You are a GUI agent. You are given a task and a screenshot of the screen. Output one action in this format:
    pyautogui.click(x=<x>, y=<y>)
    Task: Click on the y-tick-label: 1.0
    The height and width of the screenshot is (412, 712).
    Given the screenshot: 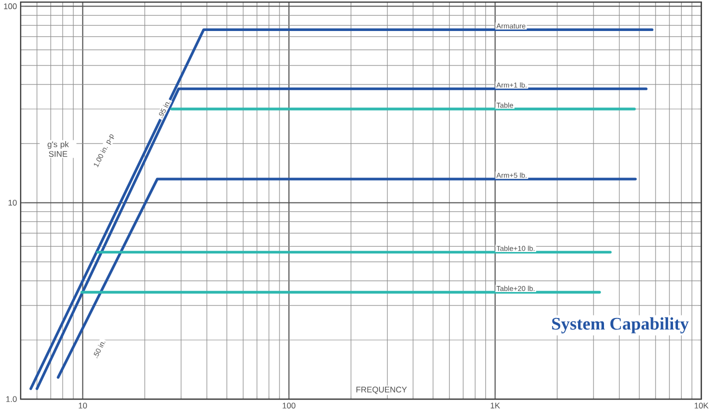 What is the action you would take?
    pyautogui.click(x=11, y=399)
    